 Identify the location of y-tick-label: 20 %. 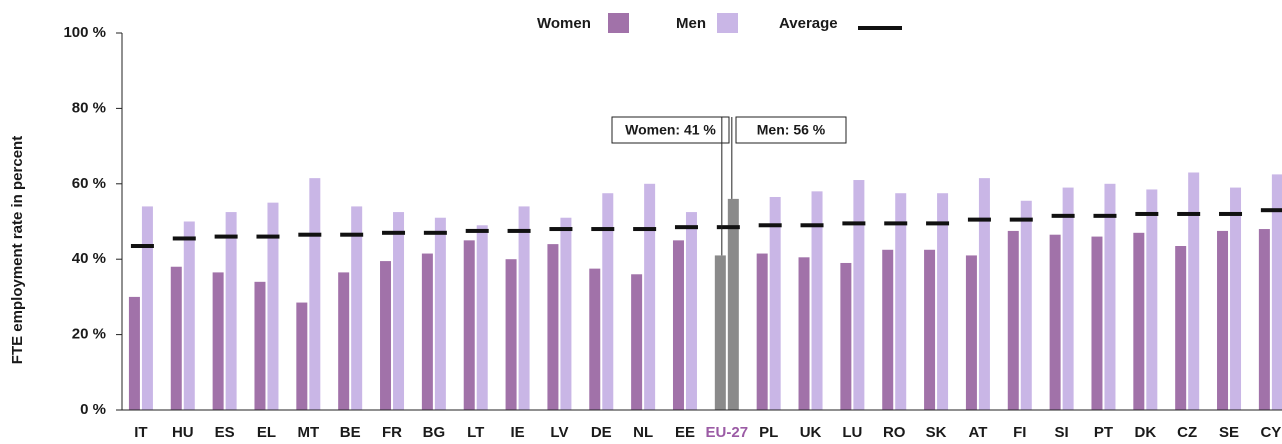
(89, 334).